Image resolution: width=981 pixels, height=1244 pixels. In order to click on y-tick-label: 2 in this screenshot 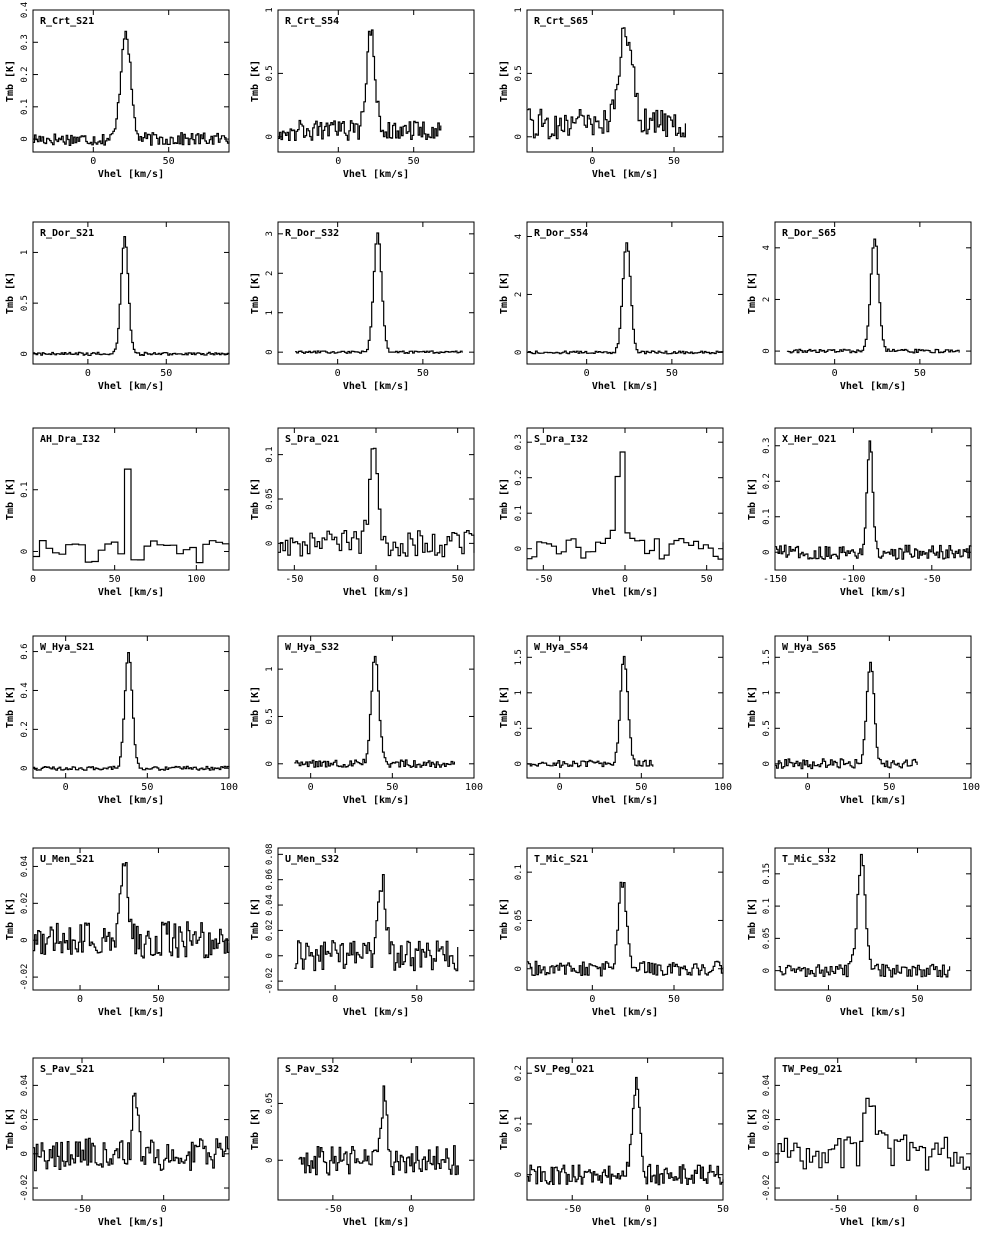, I will do `click(519, 294)`.